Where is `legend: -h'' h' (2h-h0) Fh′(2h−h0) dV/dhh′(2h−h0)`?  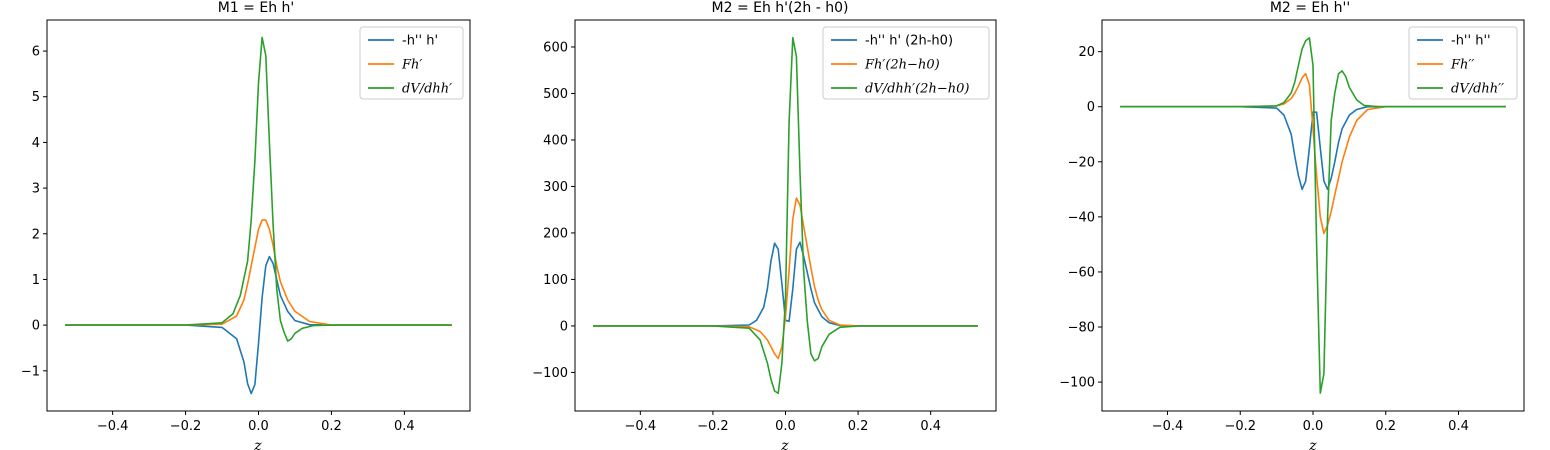 legend: -h'' h' (2h-h0) Fh′(2h−h0) dV/dhh′(2h−h0) is located at coordinates (906, 63).